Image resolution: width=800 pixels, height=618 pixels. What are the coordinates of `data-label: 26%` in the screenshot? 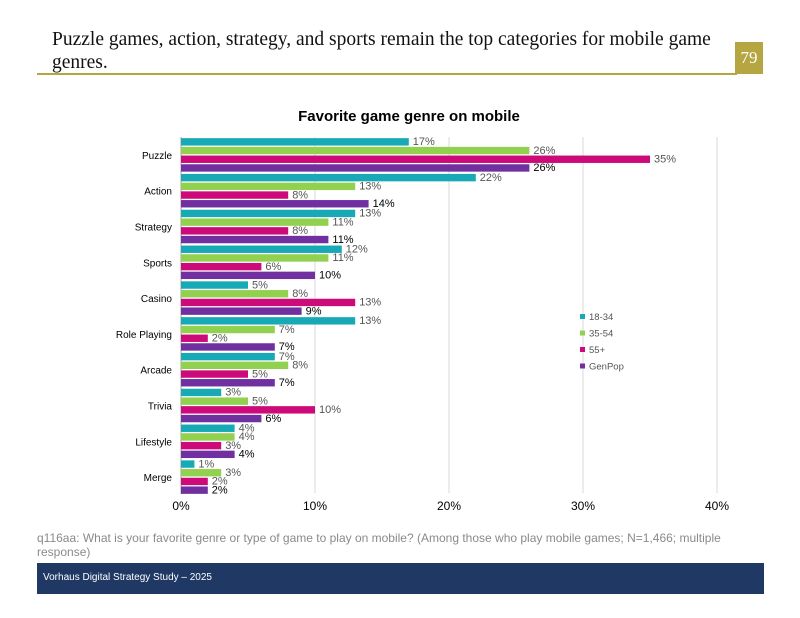 It's located at (544, 168).